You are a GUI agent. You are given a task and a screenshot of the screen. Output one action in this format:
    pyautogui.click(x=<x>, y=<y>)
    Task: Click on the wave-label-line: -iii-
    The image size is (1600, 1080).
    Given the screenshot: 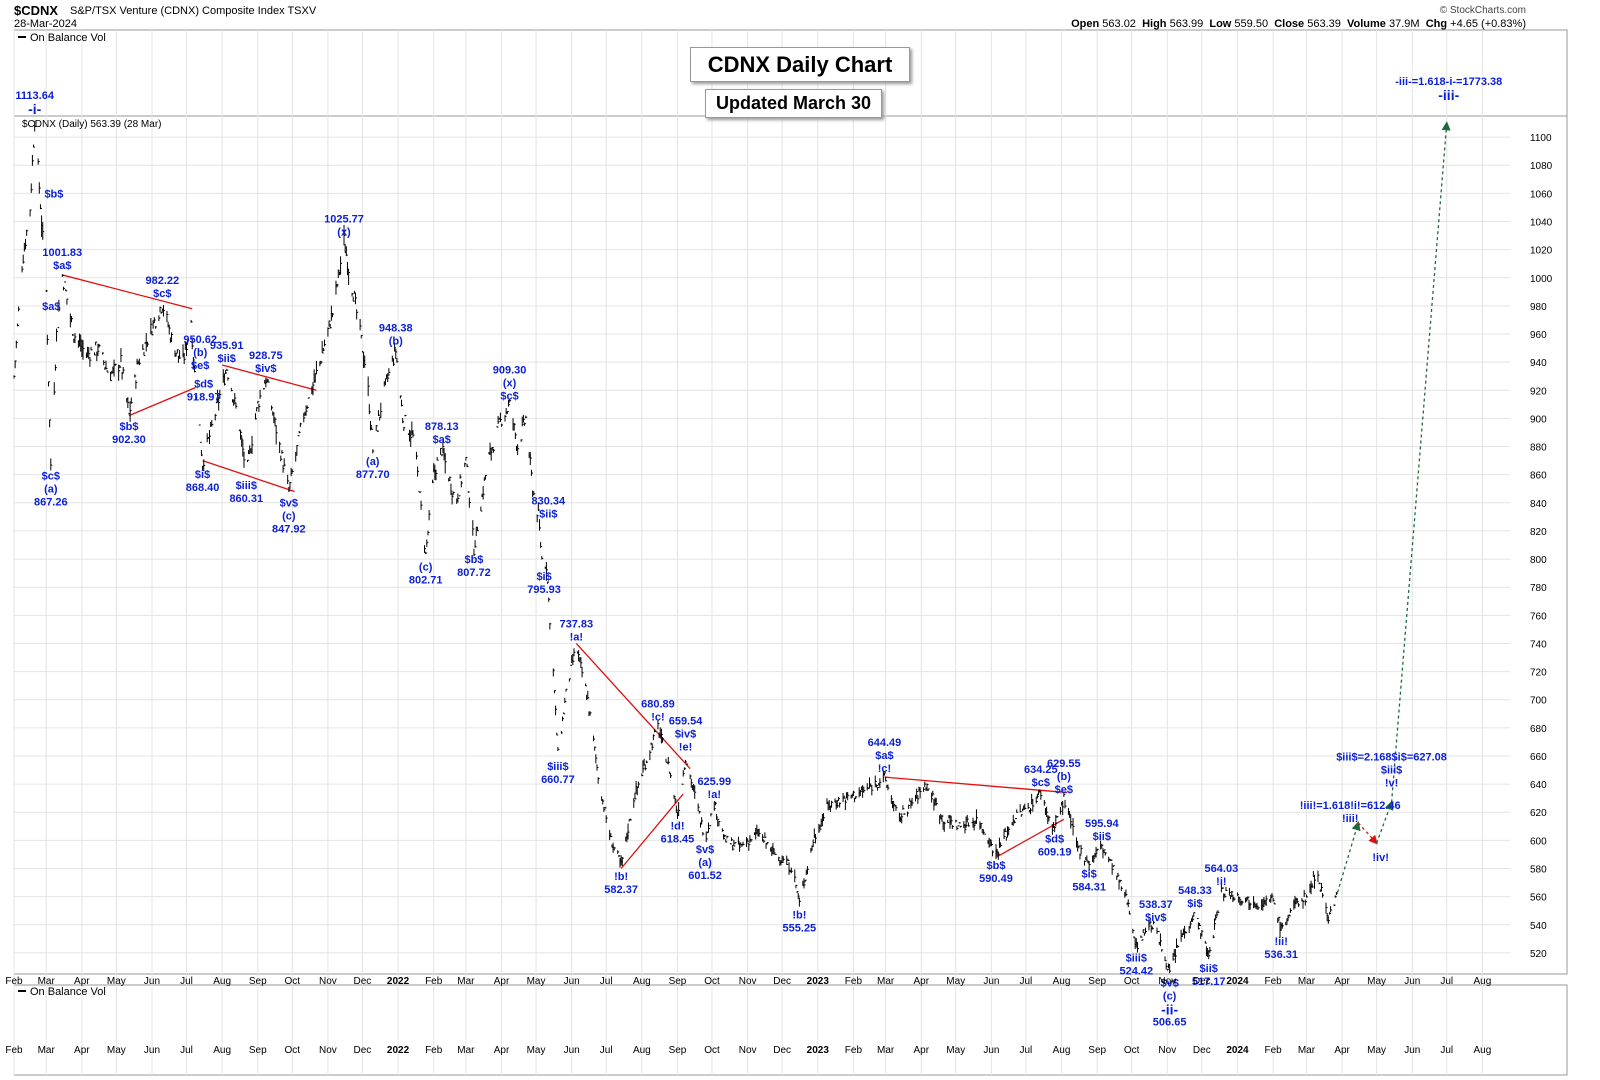 What is the action you would take?
    pyautogui.click(x=1448, y=95)
    